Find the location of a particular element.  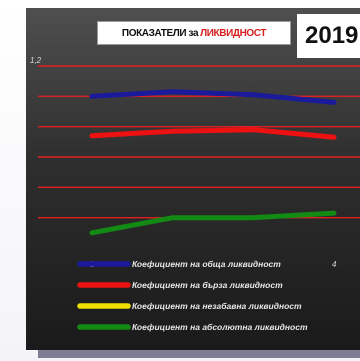

chart-title-part2: ЛИКВИДНОСТ is located at coordinates (233, 33).